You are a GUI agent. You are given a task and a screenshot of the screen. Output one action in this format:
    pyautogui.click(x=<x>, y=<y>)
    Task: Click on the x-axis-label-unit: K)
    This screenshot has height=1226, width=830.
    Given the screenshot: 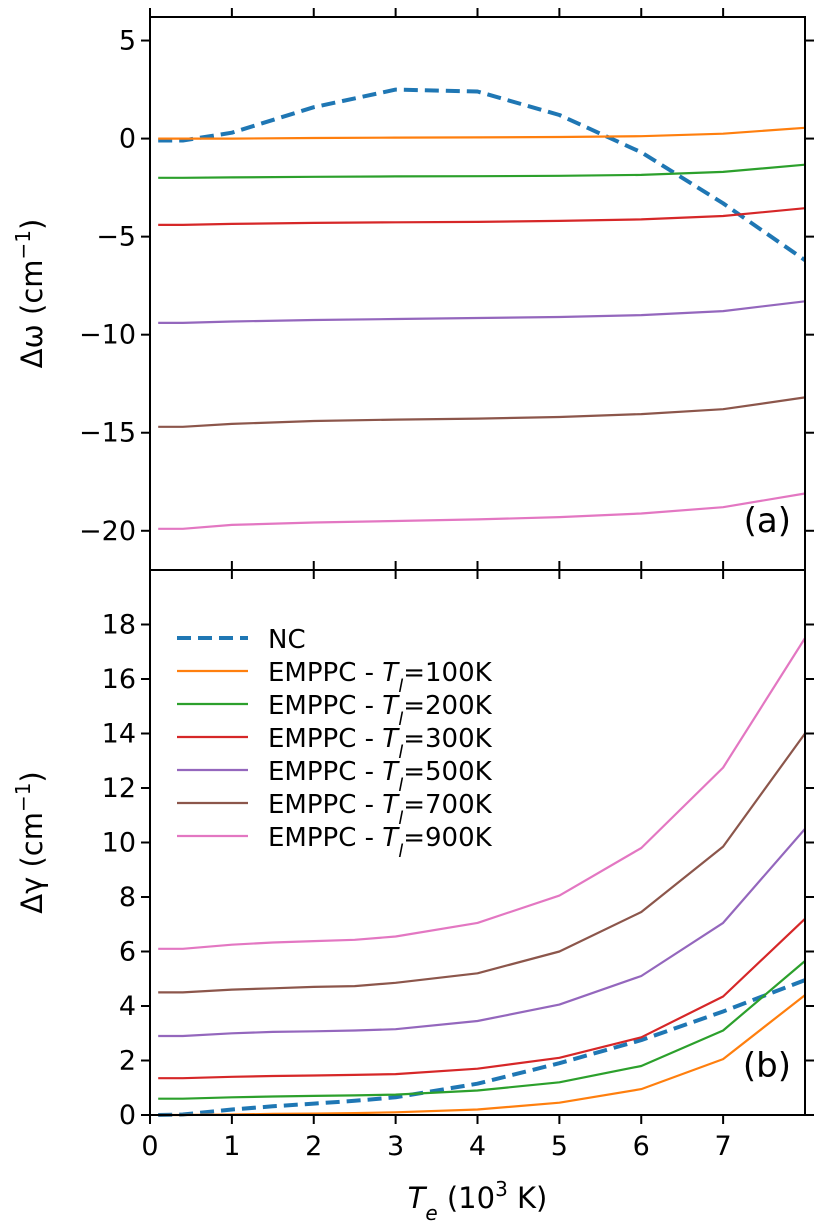 What is the action you would take?
    pyautogui.click(x=528, y=1198)
    